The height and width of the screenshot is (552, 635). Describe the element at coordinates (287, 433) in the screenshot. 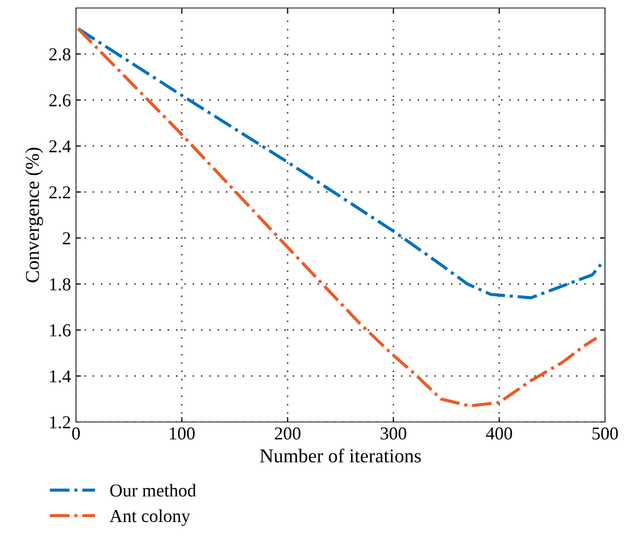

I see `x-tick-label: 200` at that location.